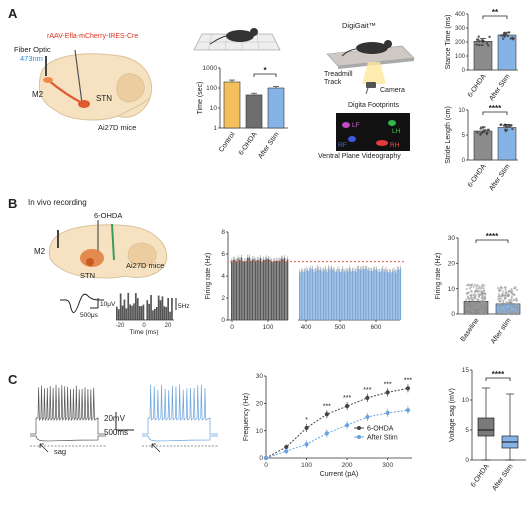 The height and width of the screenshot is (507, 530). I want to click on panel-b-label: B, so click(12, 203).